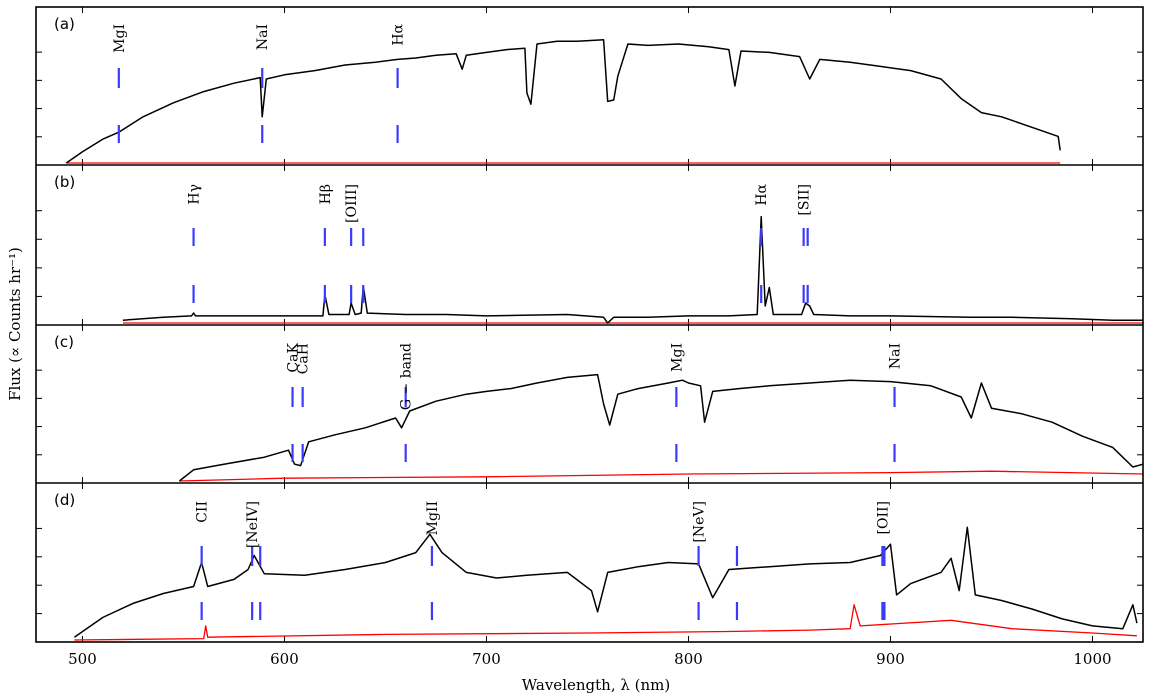 This screenshot has height=696, width=1149. Describe the element at coordinates (304, 358) in the screenshot. I see `line-label: CaH` at that location.